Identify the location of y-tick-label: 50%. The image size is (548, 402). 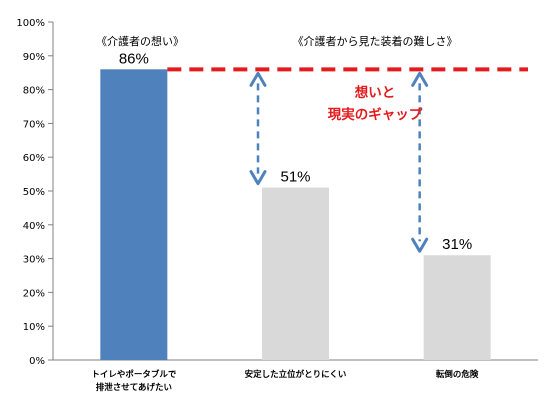
(34, 192).